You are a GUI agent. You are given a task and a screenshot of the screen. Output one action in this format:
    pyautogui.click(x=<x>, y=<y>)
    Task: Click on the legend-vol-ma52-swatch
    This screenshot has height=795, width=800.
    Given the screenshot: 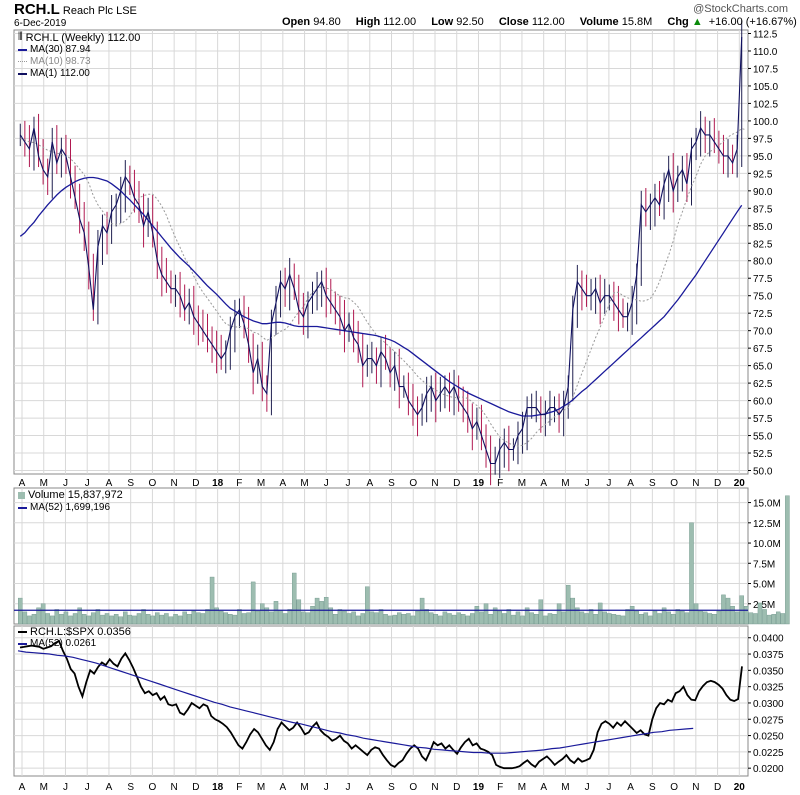 What is the action you would take?
    pyautogui.click(x=22, y=507)
    